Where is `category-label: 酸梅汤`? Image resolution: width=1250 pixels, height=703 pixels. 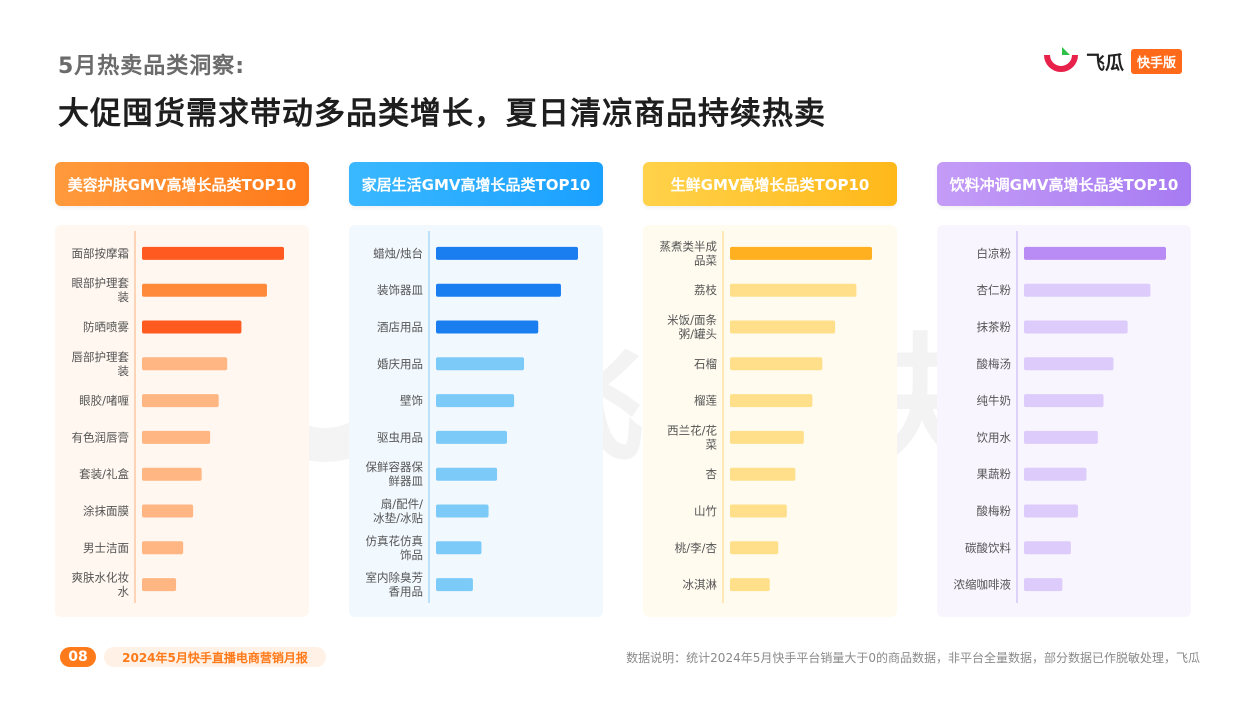
category-label: 酸梅汤 is located at coordinates (994, 364).